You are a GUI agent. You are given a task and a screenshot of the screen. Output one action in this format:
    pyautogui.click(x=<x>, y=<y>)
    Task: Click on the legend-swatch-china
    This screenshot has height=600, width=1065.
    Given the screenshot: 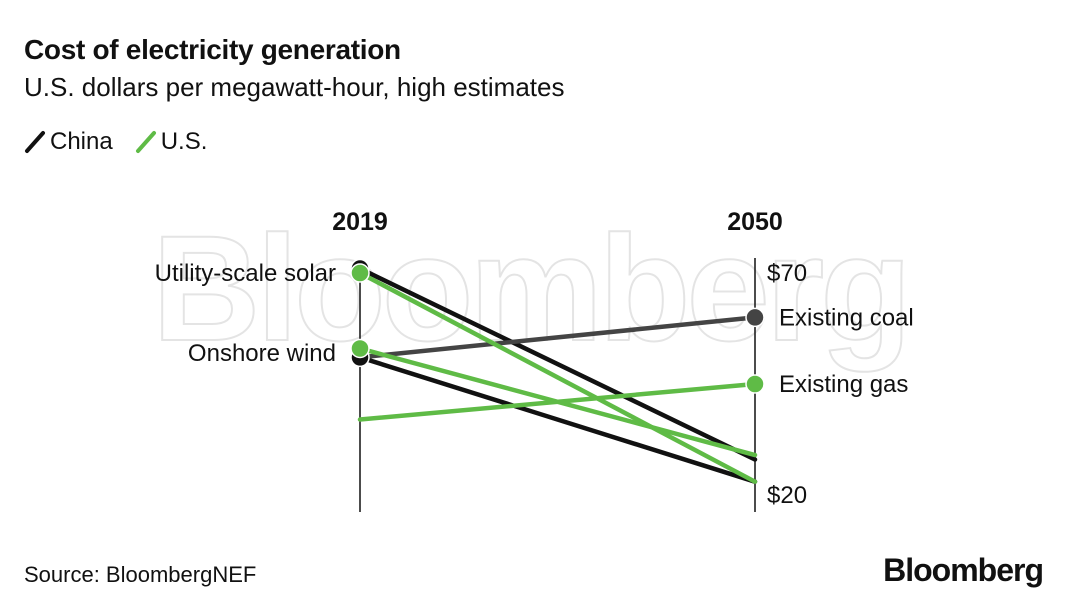 What is the action you would take?
    pyautogui.click(x=35, y=142)
    